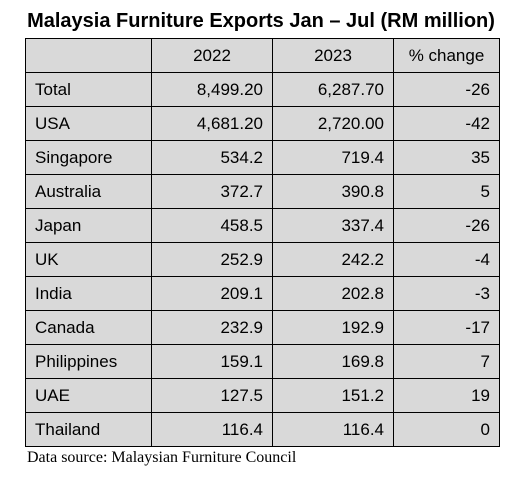  What do you see at coordinates (446, 293) in the screenshot?
I see `change-cell: -3` at bounding box center [446, 293].